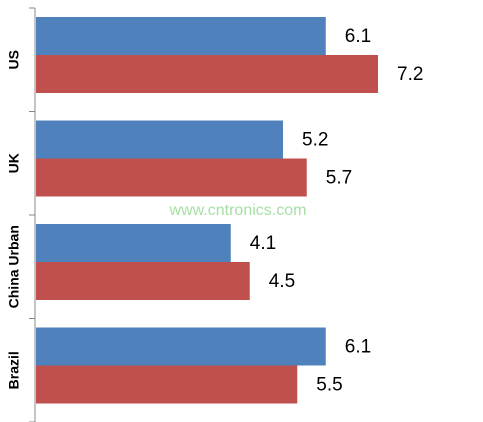  What do you see at coordinates (238, 210) in the screenshot?
I see `watermark: www.cntronics.com` at bounding box center [238, 210].